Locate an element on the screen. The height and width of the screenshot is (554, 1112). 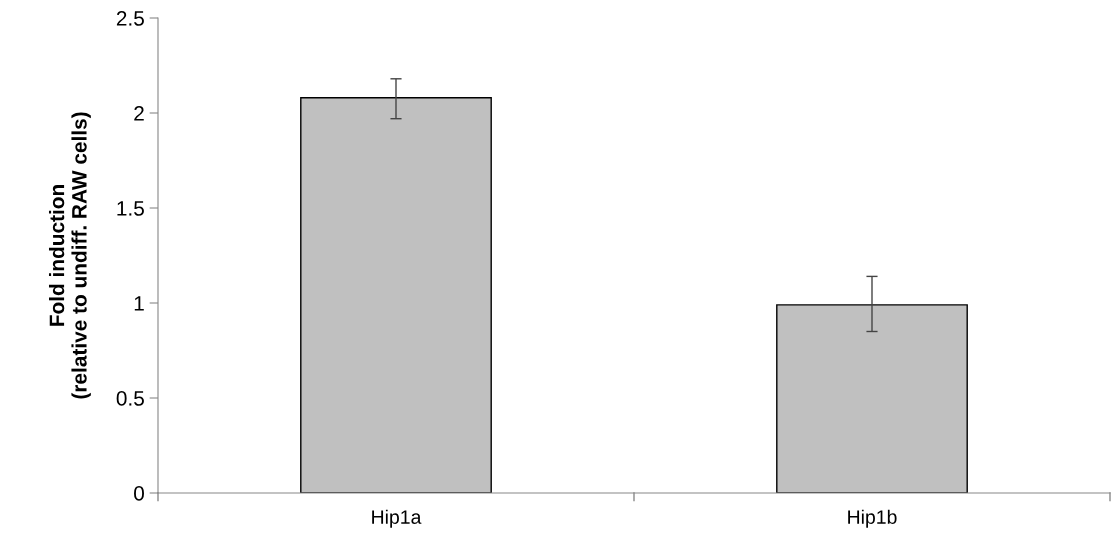
y-axis-title: Fold induction (relative to undiff. RAW cells) is located at coordinates (69, 255).